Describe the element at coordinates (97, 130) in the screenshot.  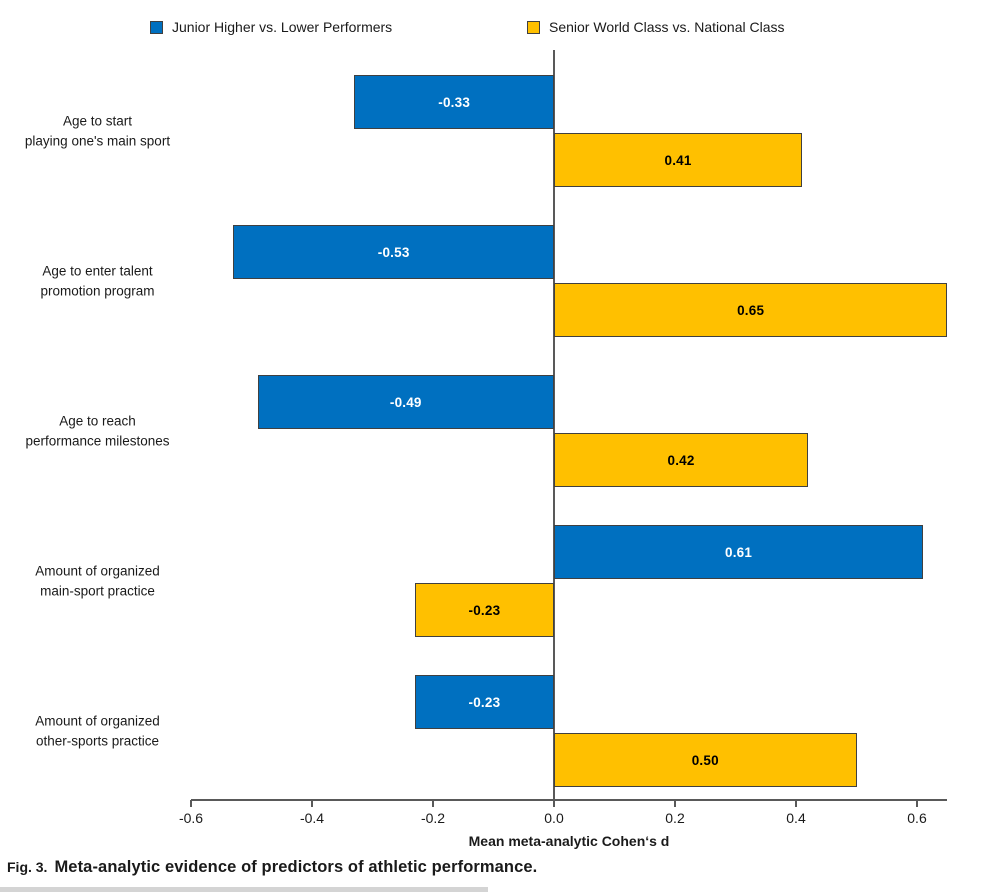
I see `category-label: Age to start playing one's main sport` at that location.